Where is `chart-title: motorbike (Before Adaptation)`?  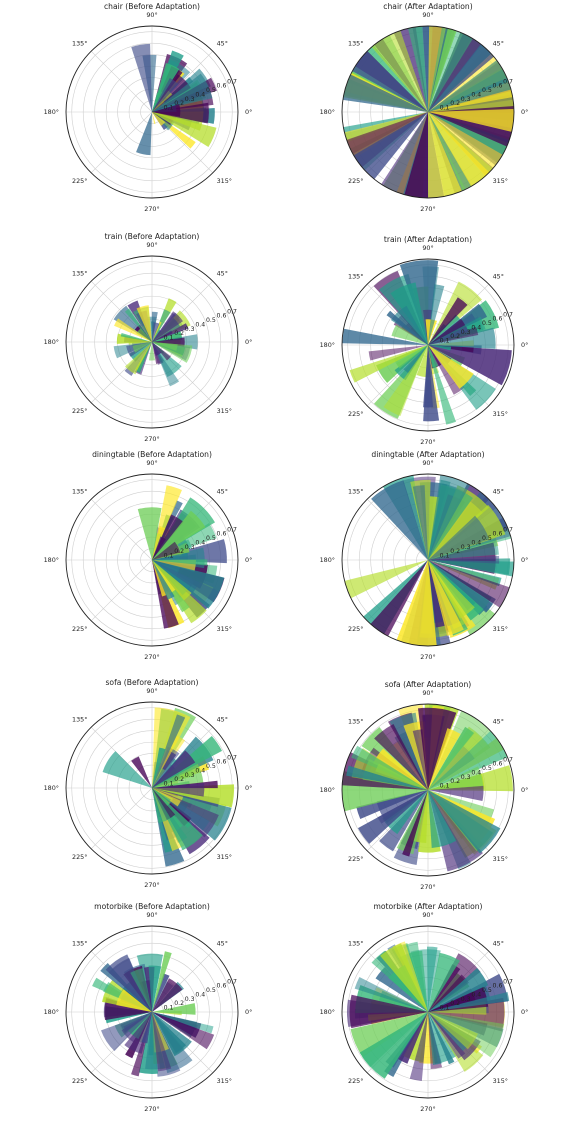 chart-title: motorbike (Before Adaptation) is located at coordinates (152, 906).